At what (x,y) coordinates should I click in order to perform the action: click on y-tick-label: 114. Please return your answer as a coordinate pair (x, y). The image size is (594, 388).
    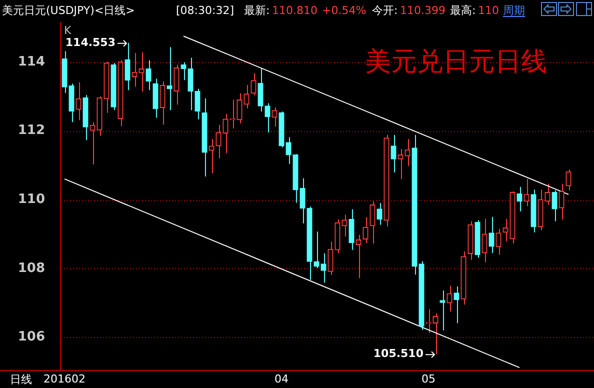
    Looking at the image, I should click on (31, 62).